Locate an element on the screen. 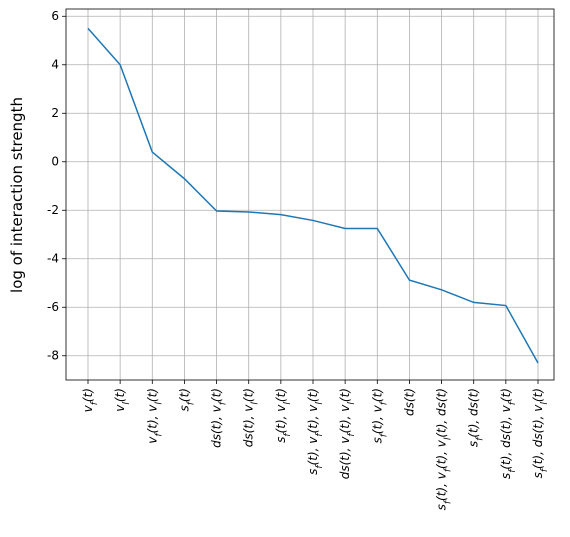 The height and width of the screenshot is (537, 570). x-tick-label: sf(t), vf(t) is located at coordinates (379, 416).